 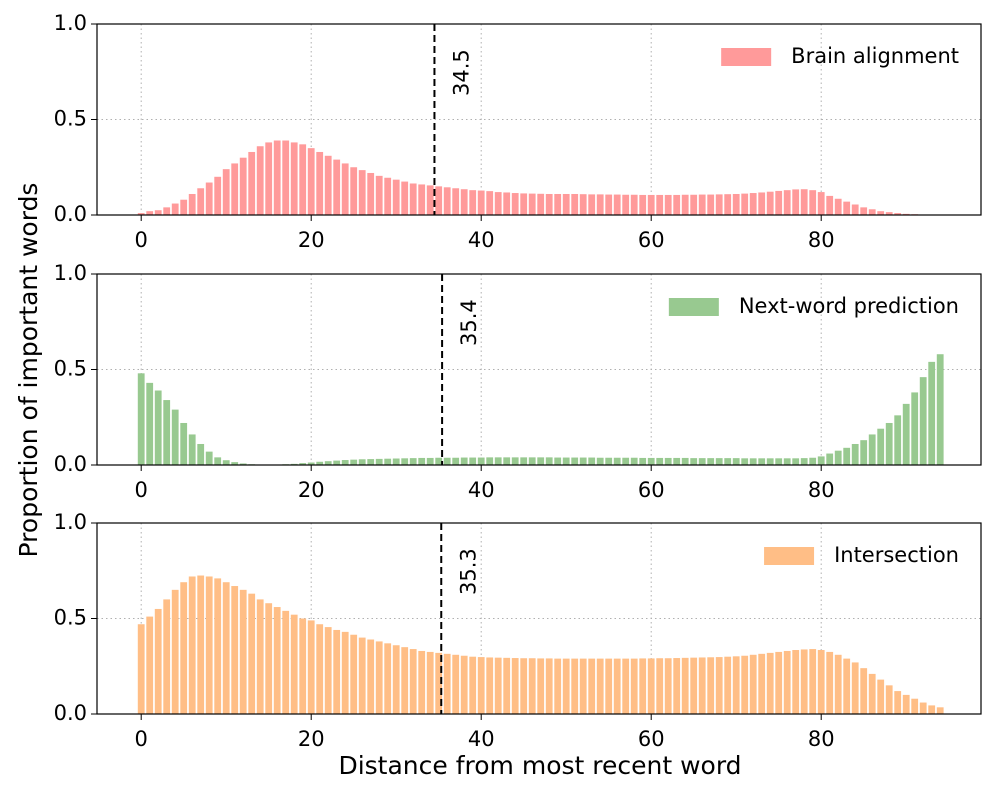 What do you see at coordinates (28, 370) in the screenshot?
I see `y-axis-label: Proportion of important words` at bounding box center [28, 370].